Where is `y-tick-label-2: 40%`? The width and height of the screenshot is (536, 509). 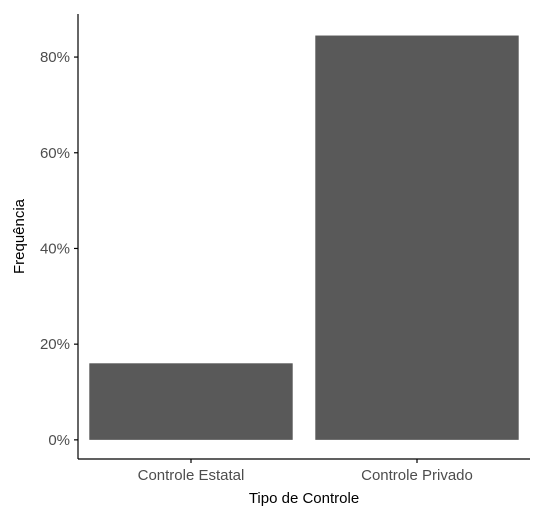 y-tick-label-2: 40% is located at coordinates (55, 248).